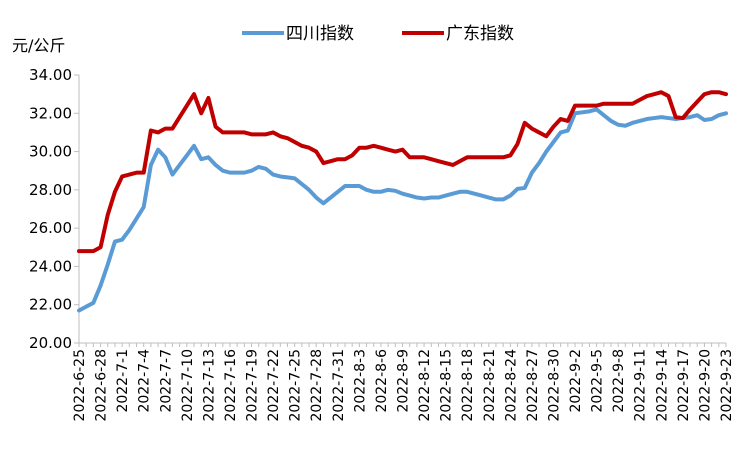  What do you see at coordinates (50, 75) in the screenshot?
I see `y-tick-label: 34.00` at bounding box center [50, 75].